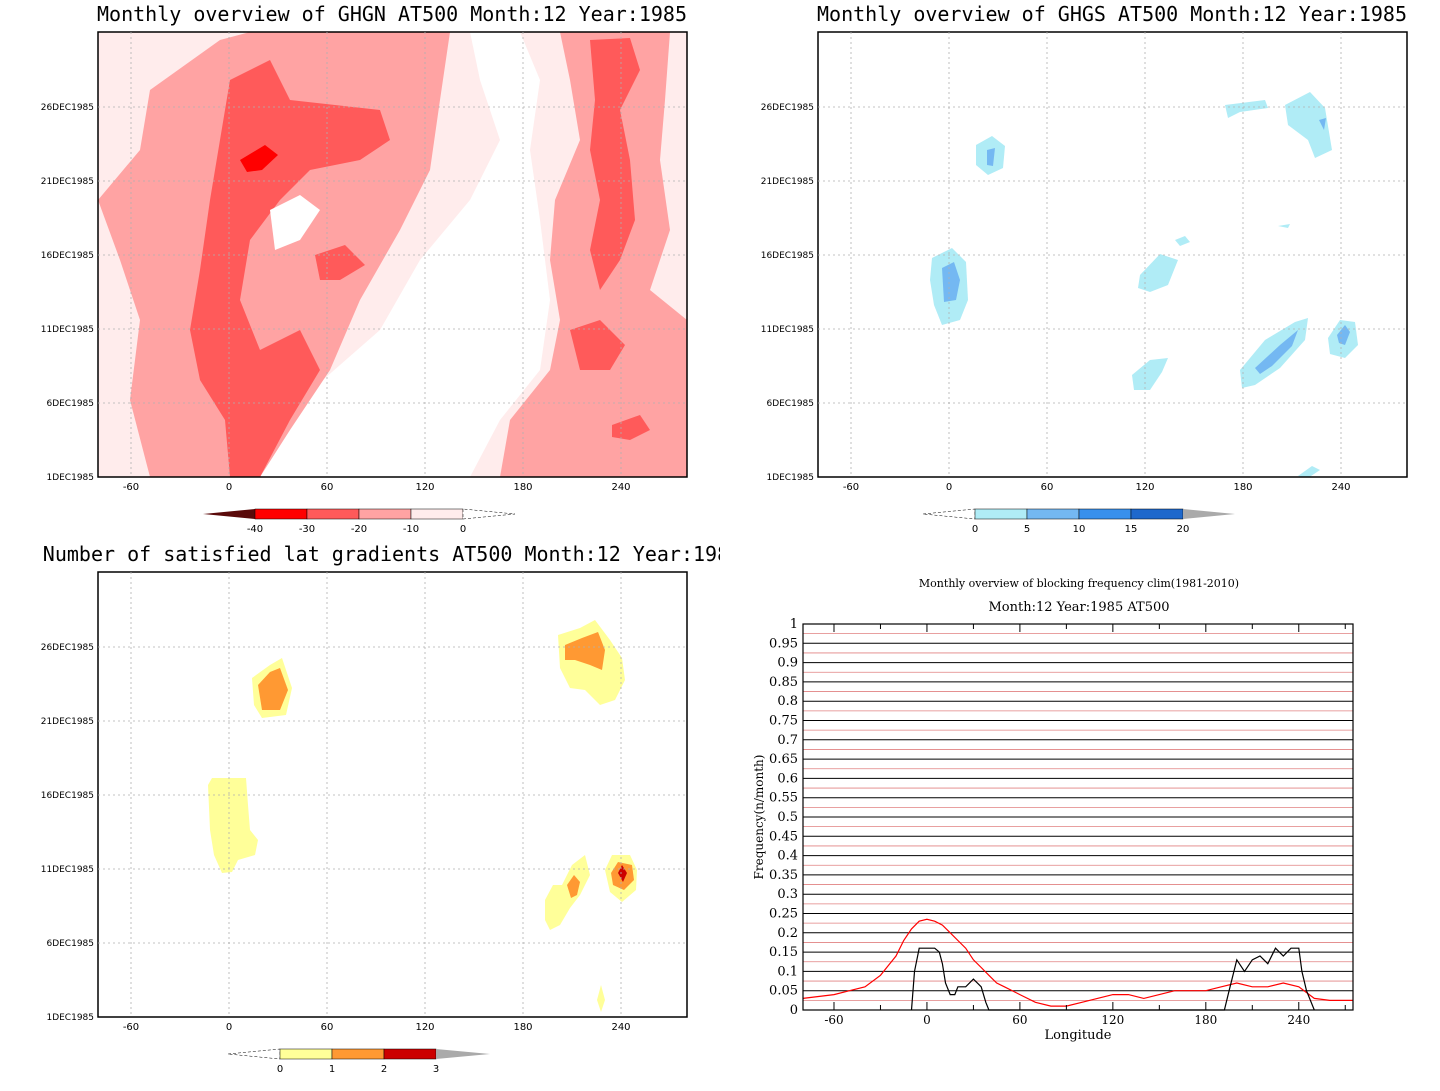  What do you see at coordinates (377, 487) in the screenshot?
I see `ghgn-x-ticks: -60 0 60 120 180 240` at bounding box center [377, 487].